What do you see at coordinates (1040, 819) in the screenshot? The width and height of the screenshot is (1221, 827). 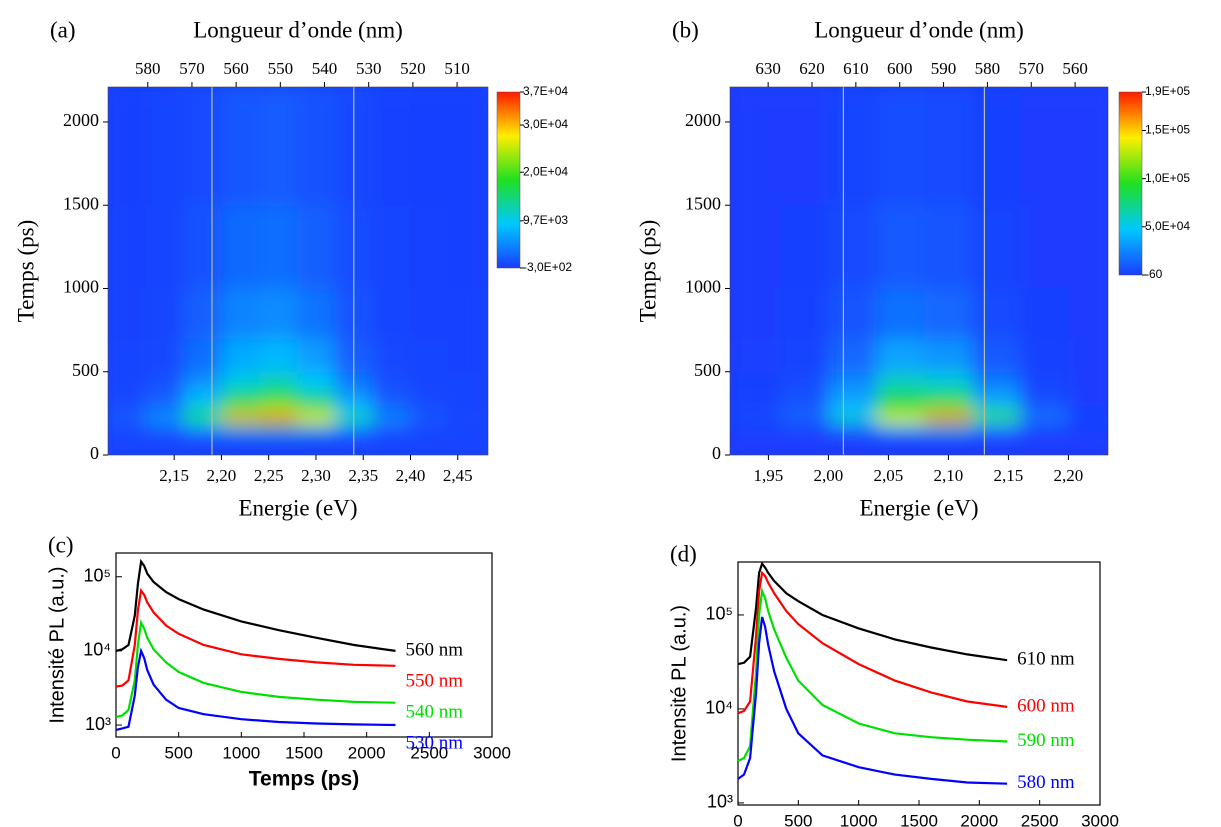 I see `x-tick-label: 2500` at bounding box center [1040, 819].